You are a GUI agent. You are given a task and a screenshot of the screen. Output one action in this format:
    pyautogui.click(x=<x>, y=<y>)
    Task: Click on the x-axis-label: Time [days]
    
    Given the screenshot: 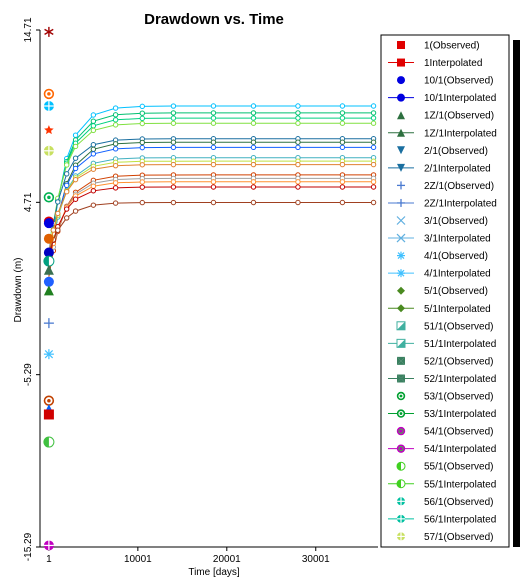 What is the action you would take?
    pyautogui.click(x=214, y=572)
    